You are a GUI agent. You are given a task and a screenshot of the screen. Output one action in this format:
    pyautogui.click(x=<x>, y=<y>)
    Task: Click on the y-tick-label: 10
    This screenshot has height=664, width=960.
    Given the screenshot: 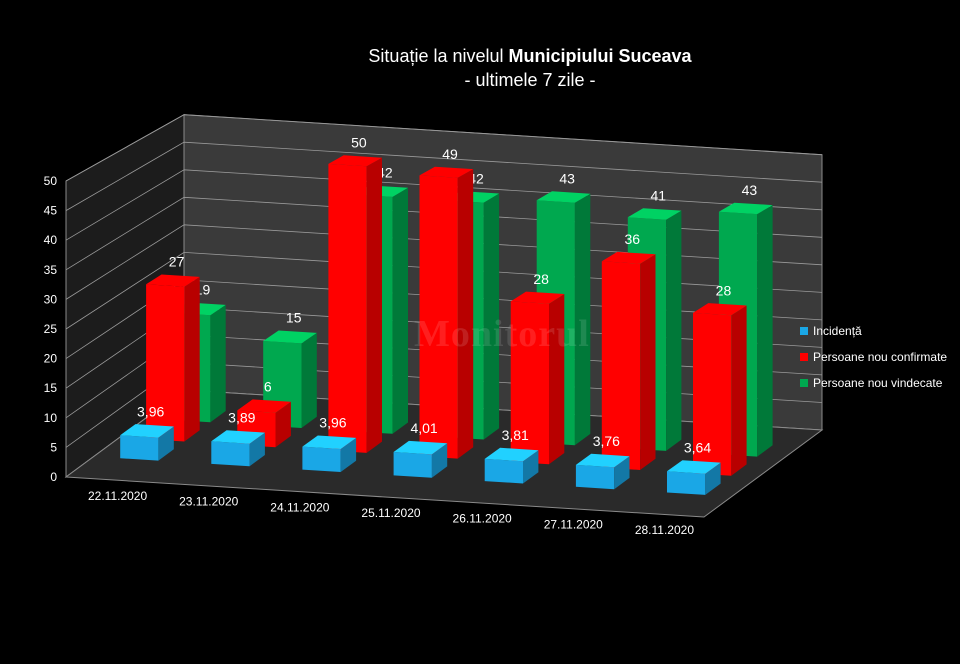 What is the action you would take?
    pyautogui.click(x=51, y=418)
    